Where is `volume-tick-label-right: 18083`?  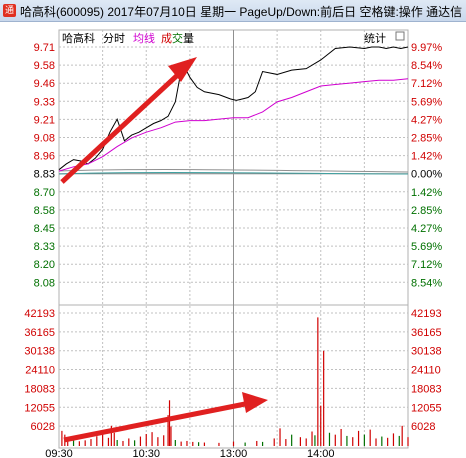 volume-tick-label-right: 18083 is located at coordinates (426, 389).